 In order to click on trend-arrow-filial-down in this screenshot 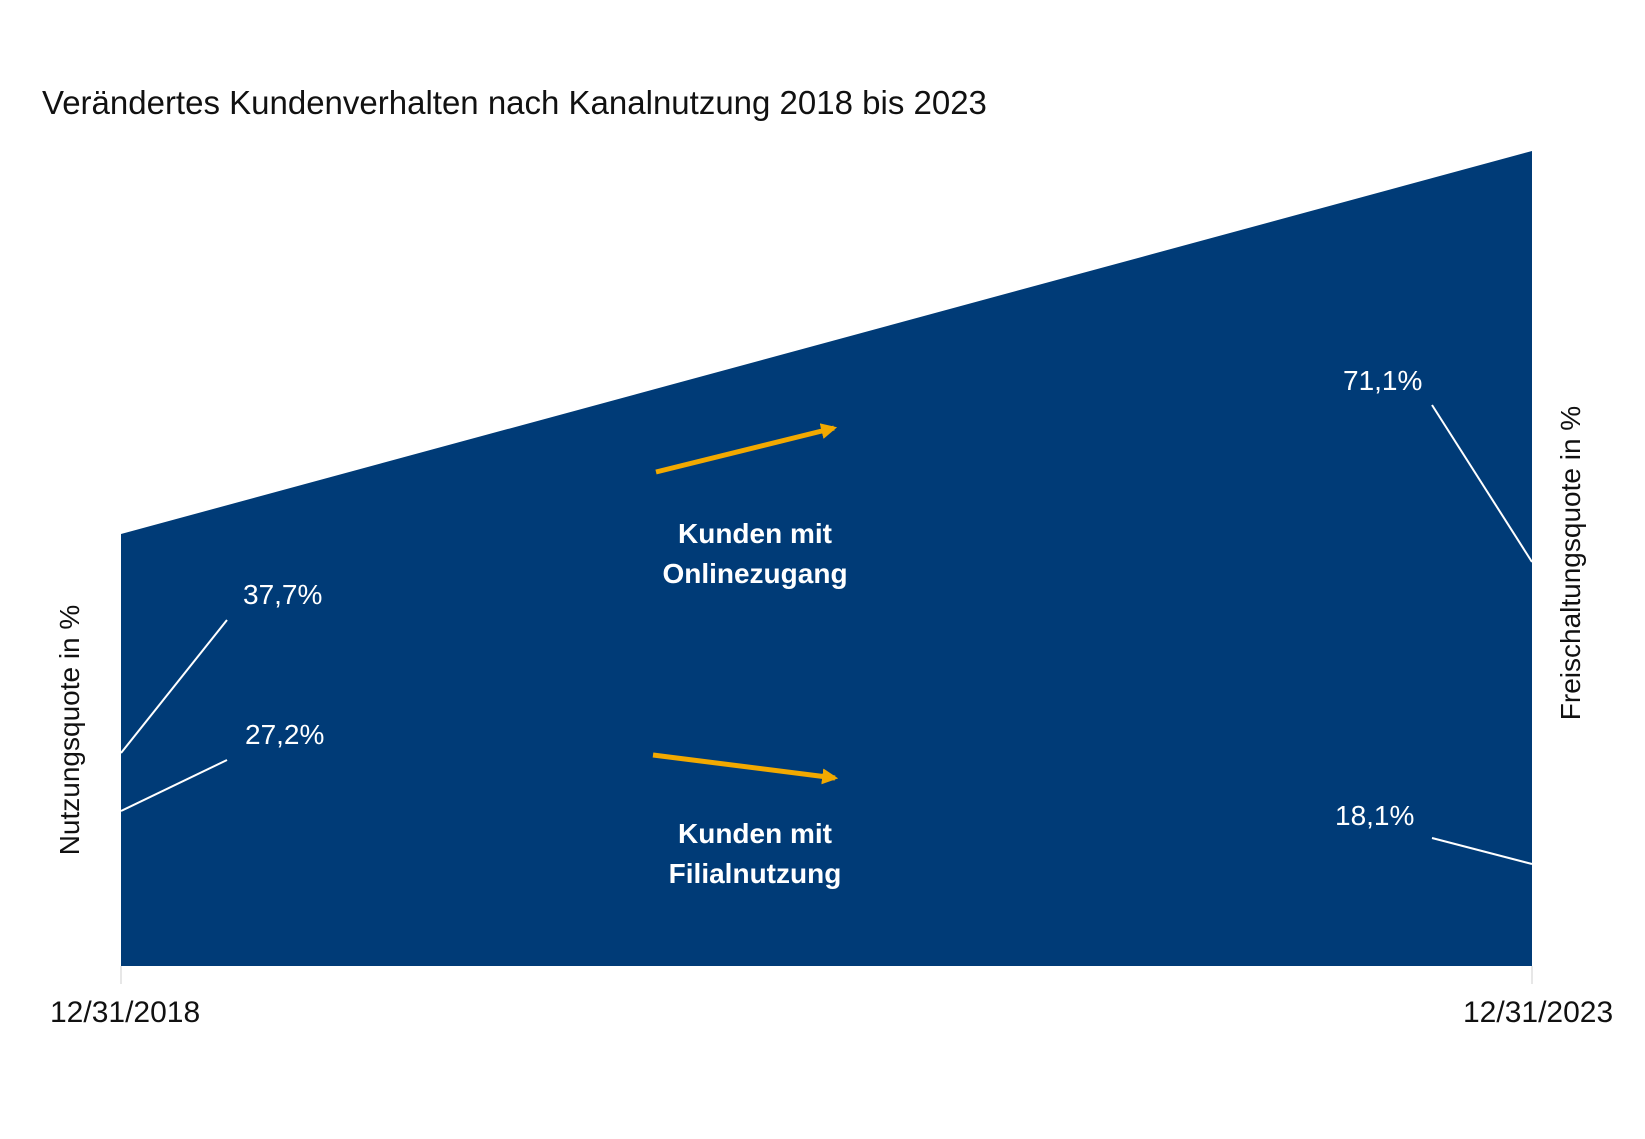, I will do `click(745, 768)`.